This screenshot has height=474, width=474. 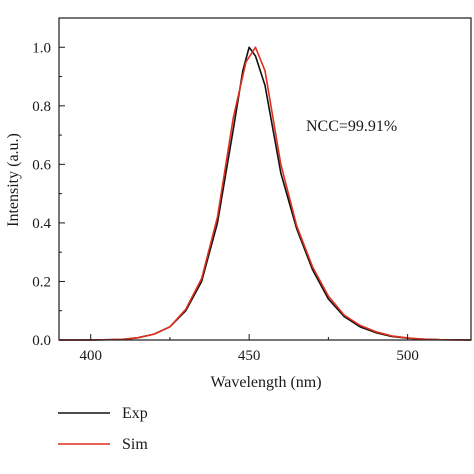 I want to click on y-tick-label-0: 0.0, so click(x=41, y=341).